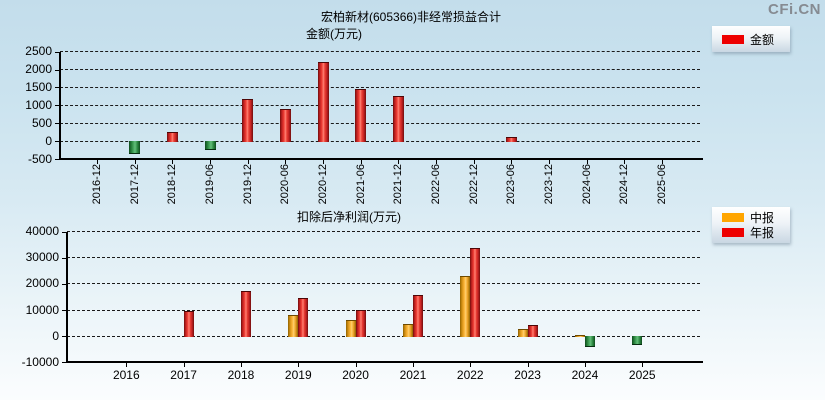 This screenshot has width=825, height=400. What do you see at coordinates (172, 137) in the screenshot?
I see `bar-金额-2018-12` at bounding box center [172, 137].